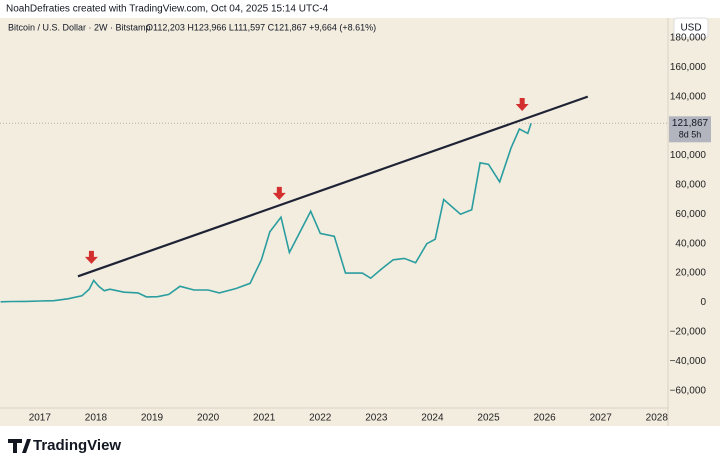  What do you see at coordinates (96, 418) in the screenshot?
I see `x-tick-label: 2018` at bounding box center [96, 418].